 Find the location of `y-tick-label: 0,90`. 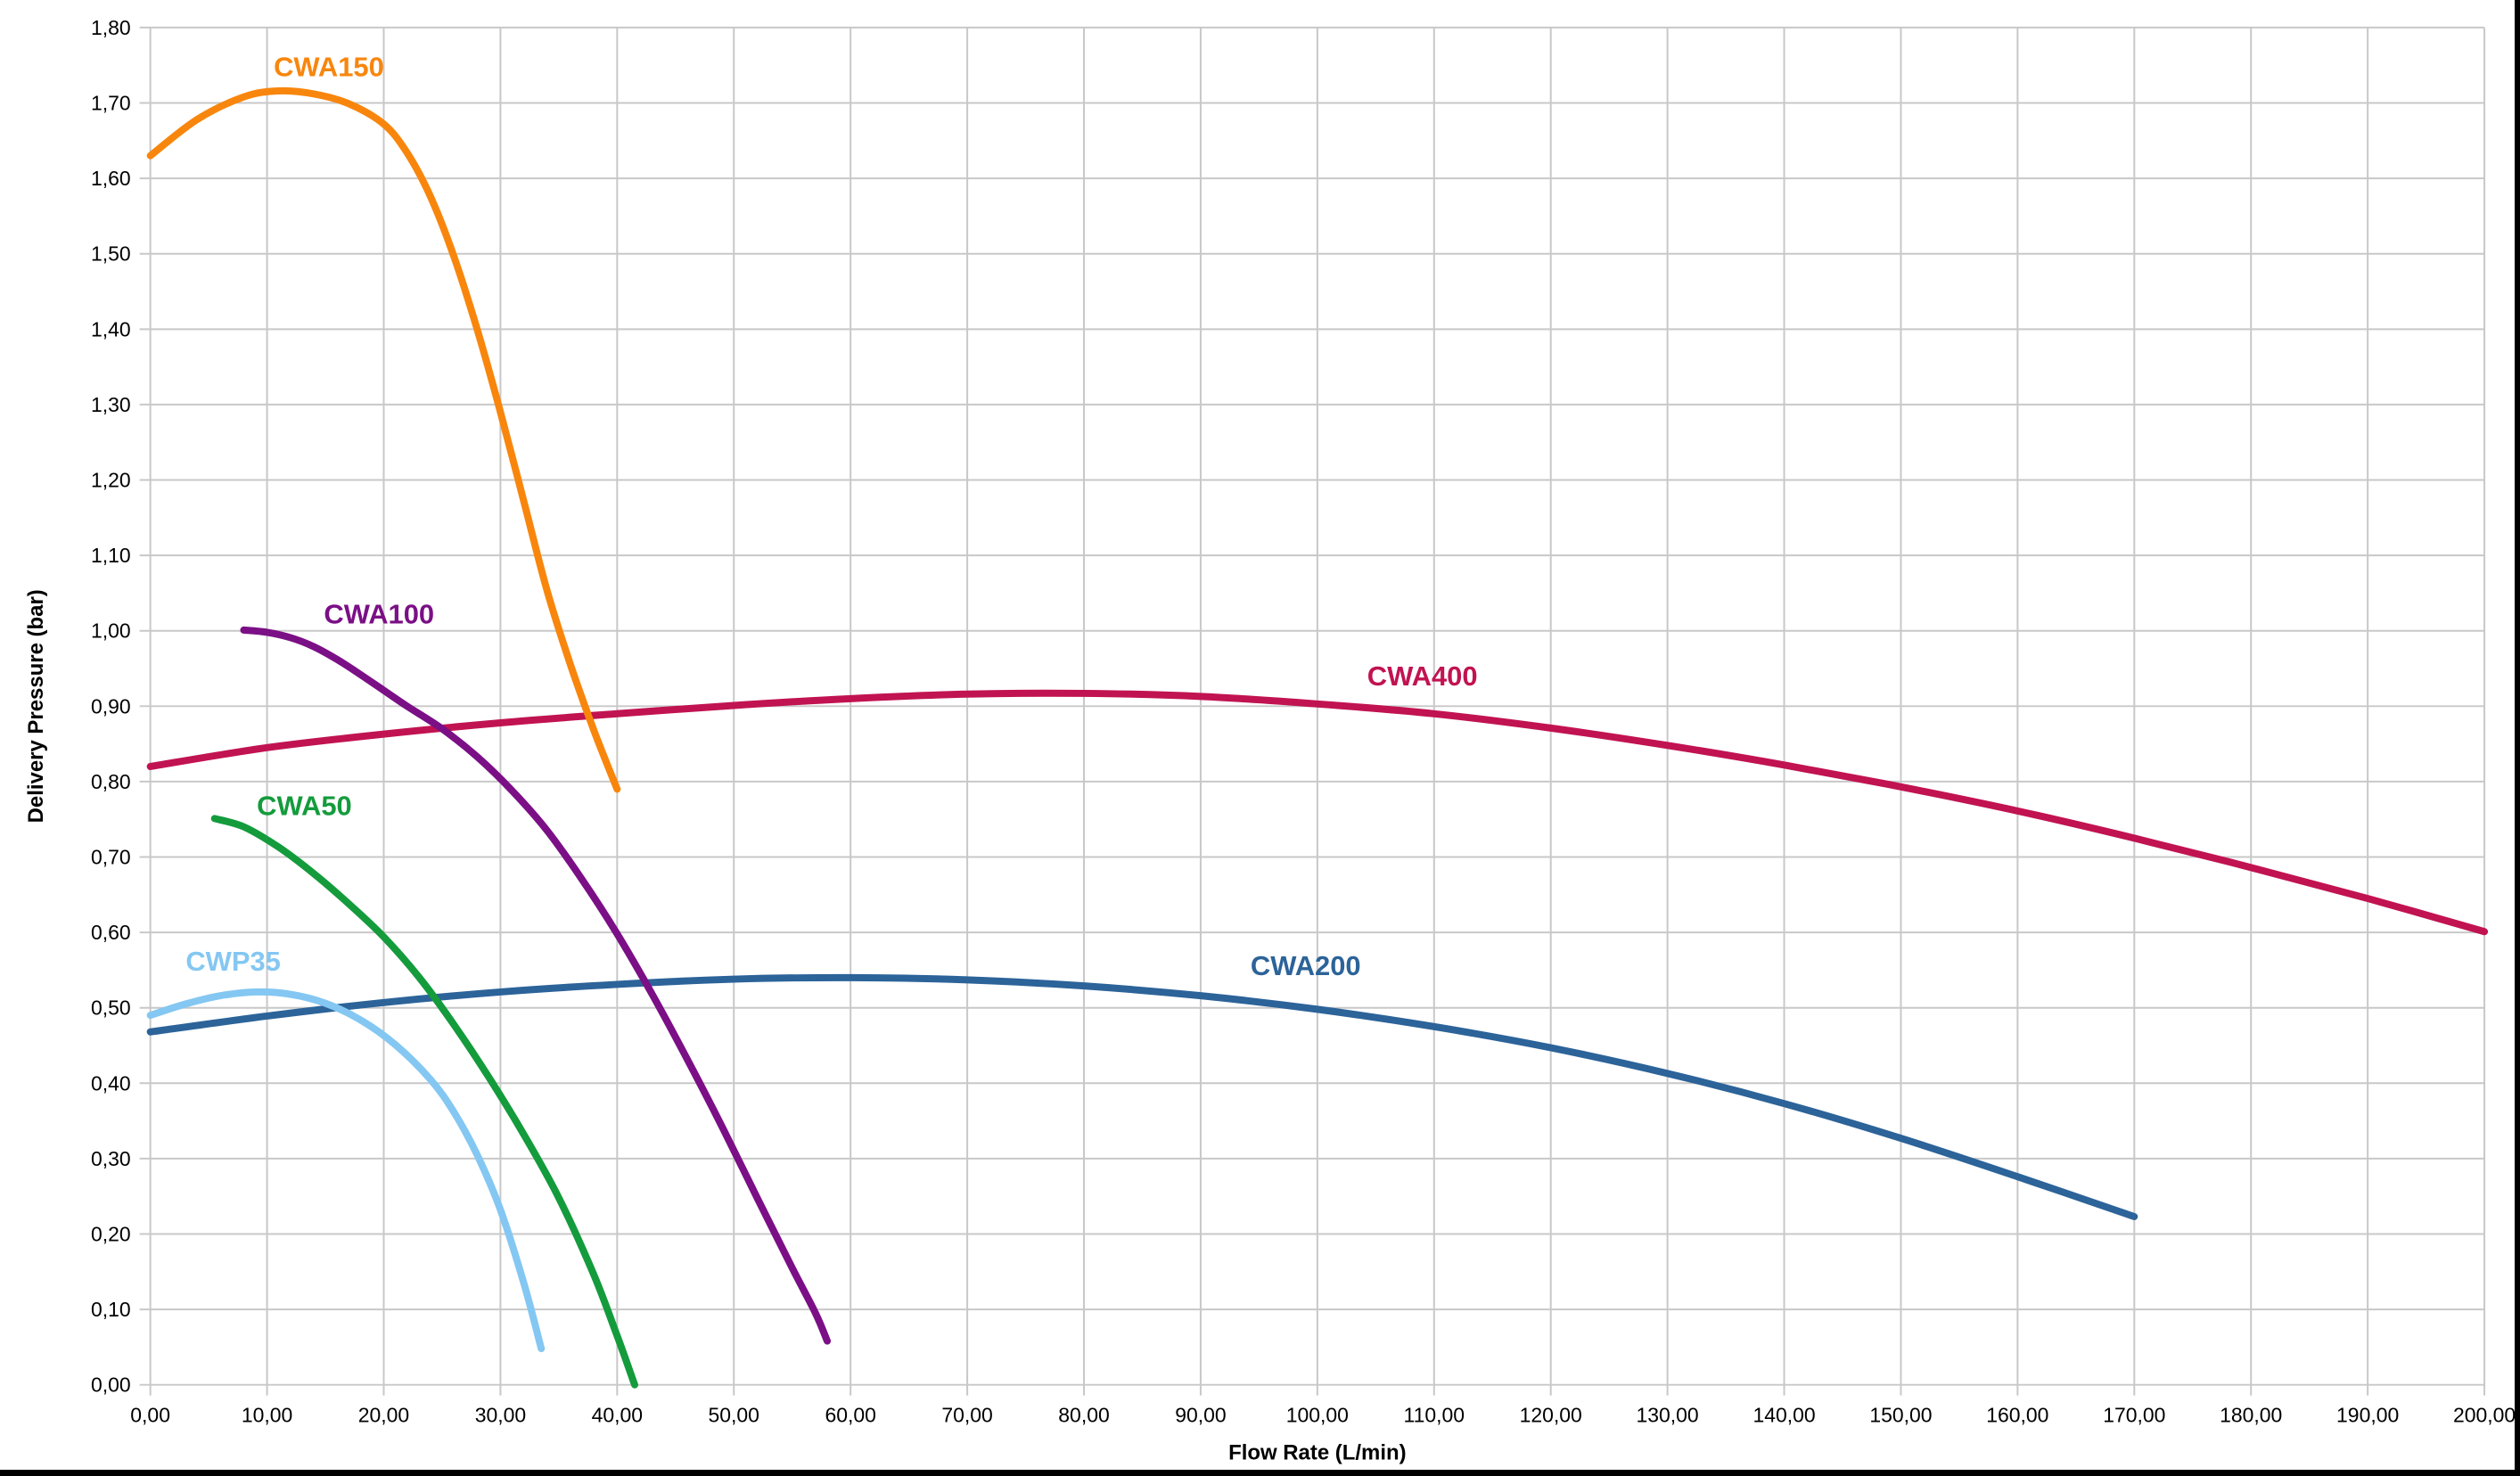

y-tick-label: 0,90 is located at coordinates (111, 706).